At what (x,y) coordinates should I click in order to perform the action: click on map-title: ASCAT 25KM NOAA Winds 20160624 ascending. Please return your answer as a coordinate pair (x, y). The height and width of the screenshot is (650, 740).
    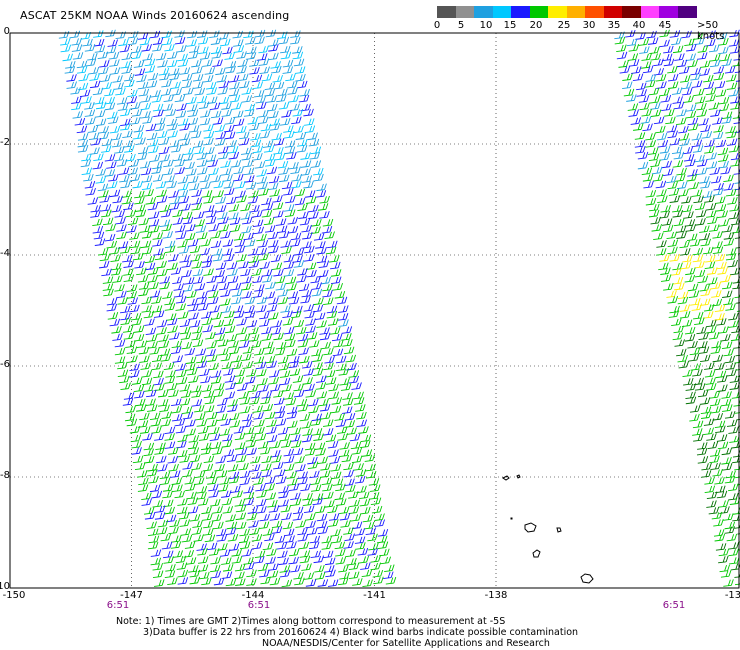
    Looking at the image, I should click on (155, 15).